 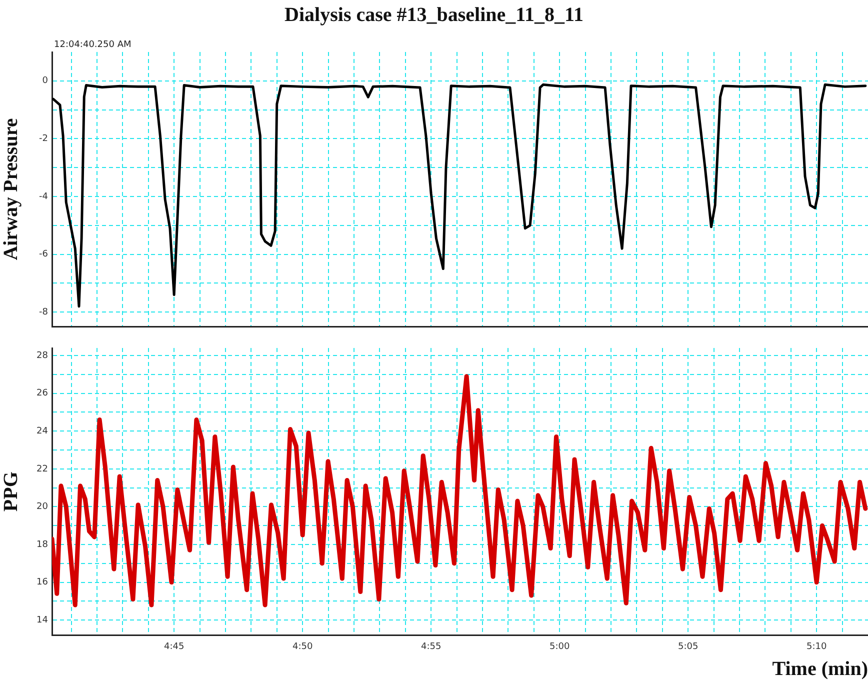 What do you see at coordinates (302, 647) in the screenshot?
I see `x-tick-label: 4:50` at bounding box center [302, 647].